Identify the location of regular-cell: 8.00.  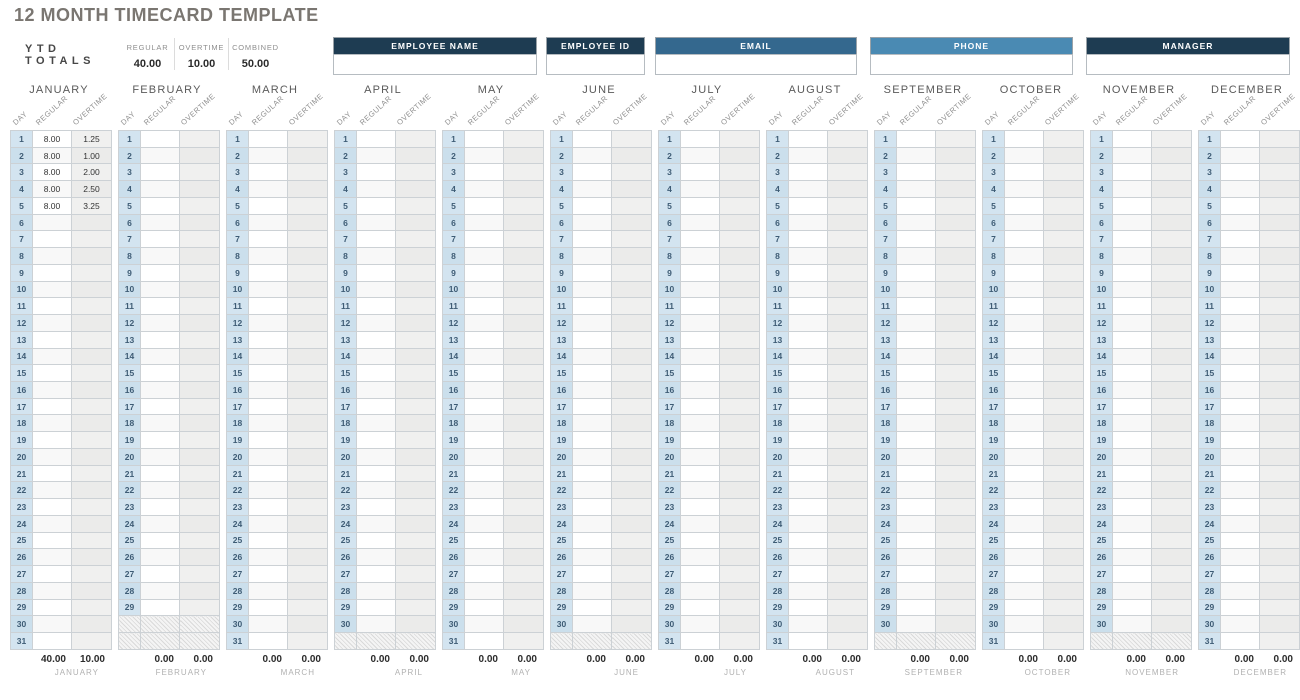
(52, 155).